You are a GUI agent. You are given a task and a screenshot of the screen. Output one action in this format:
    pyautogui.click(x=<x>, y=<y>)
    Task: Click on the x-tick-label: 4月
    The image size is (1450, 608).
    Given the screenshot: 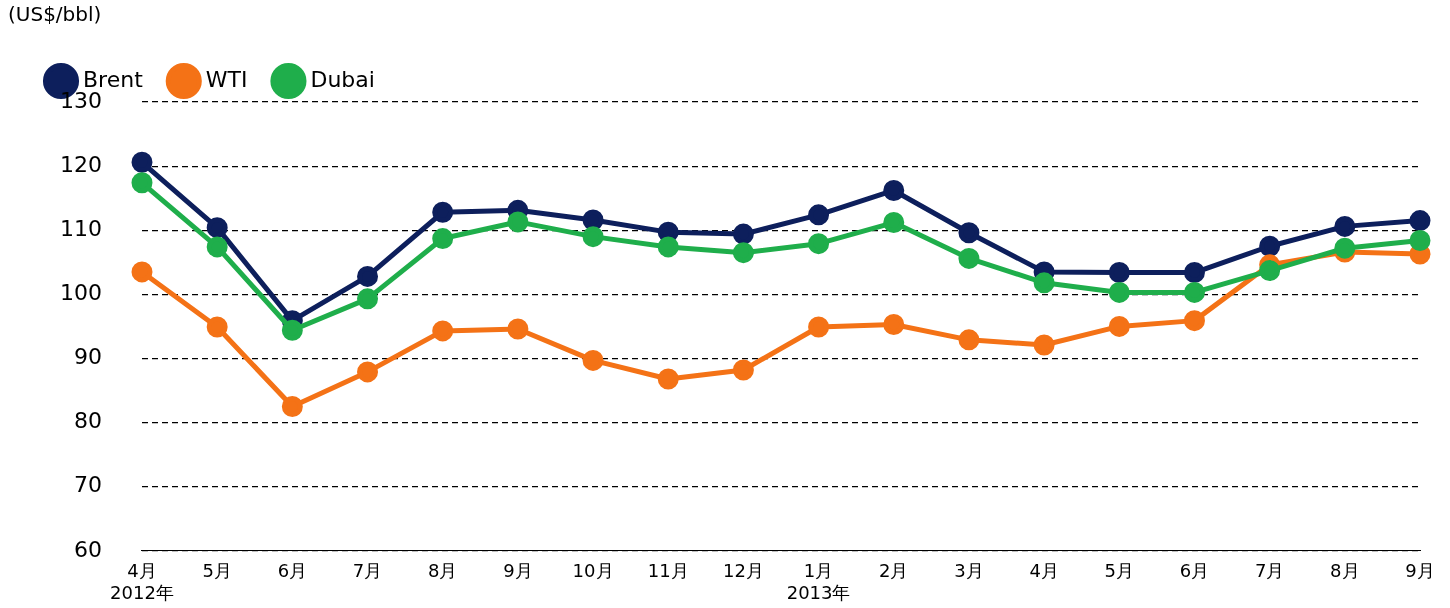 What is the action you would take?
    pyautogui.click(x=1044, y=571)
    